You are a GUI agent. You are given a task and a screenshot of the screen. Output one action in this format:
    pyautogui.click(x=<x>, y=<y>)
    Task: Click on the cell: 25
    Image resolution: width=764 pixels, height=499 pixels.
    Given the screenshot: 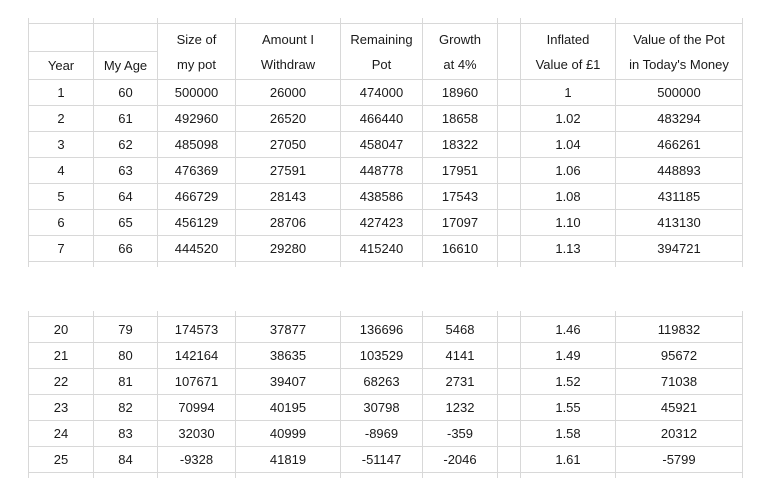 What is the action you would take?
    pyautogui.click(x=61, y=460)
    